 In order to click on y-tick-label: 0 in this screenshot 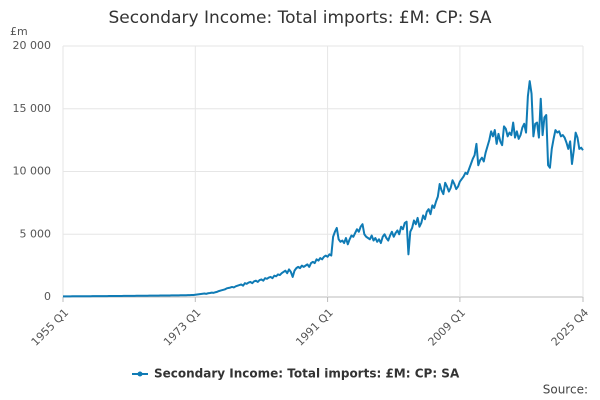, I will do `click(47, 296)`.